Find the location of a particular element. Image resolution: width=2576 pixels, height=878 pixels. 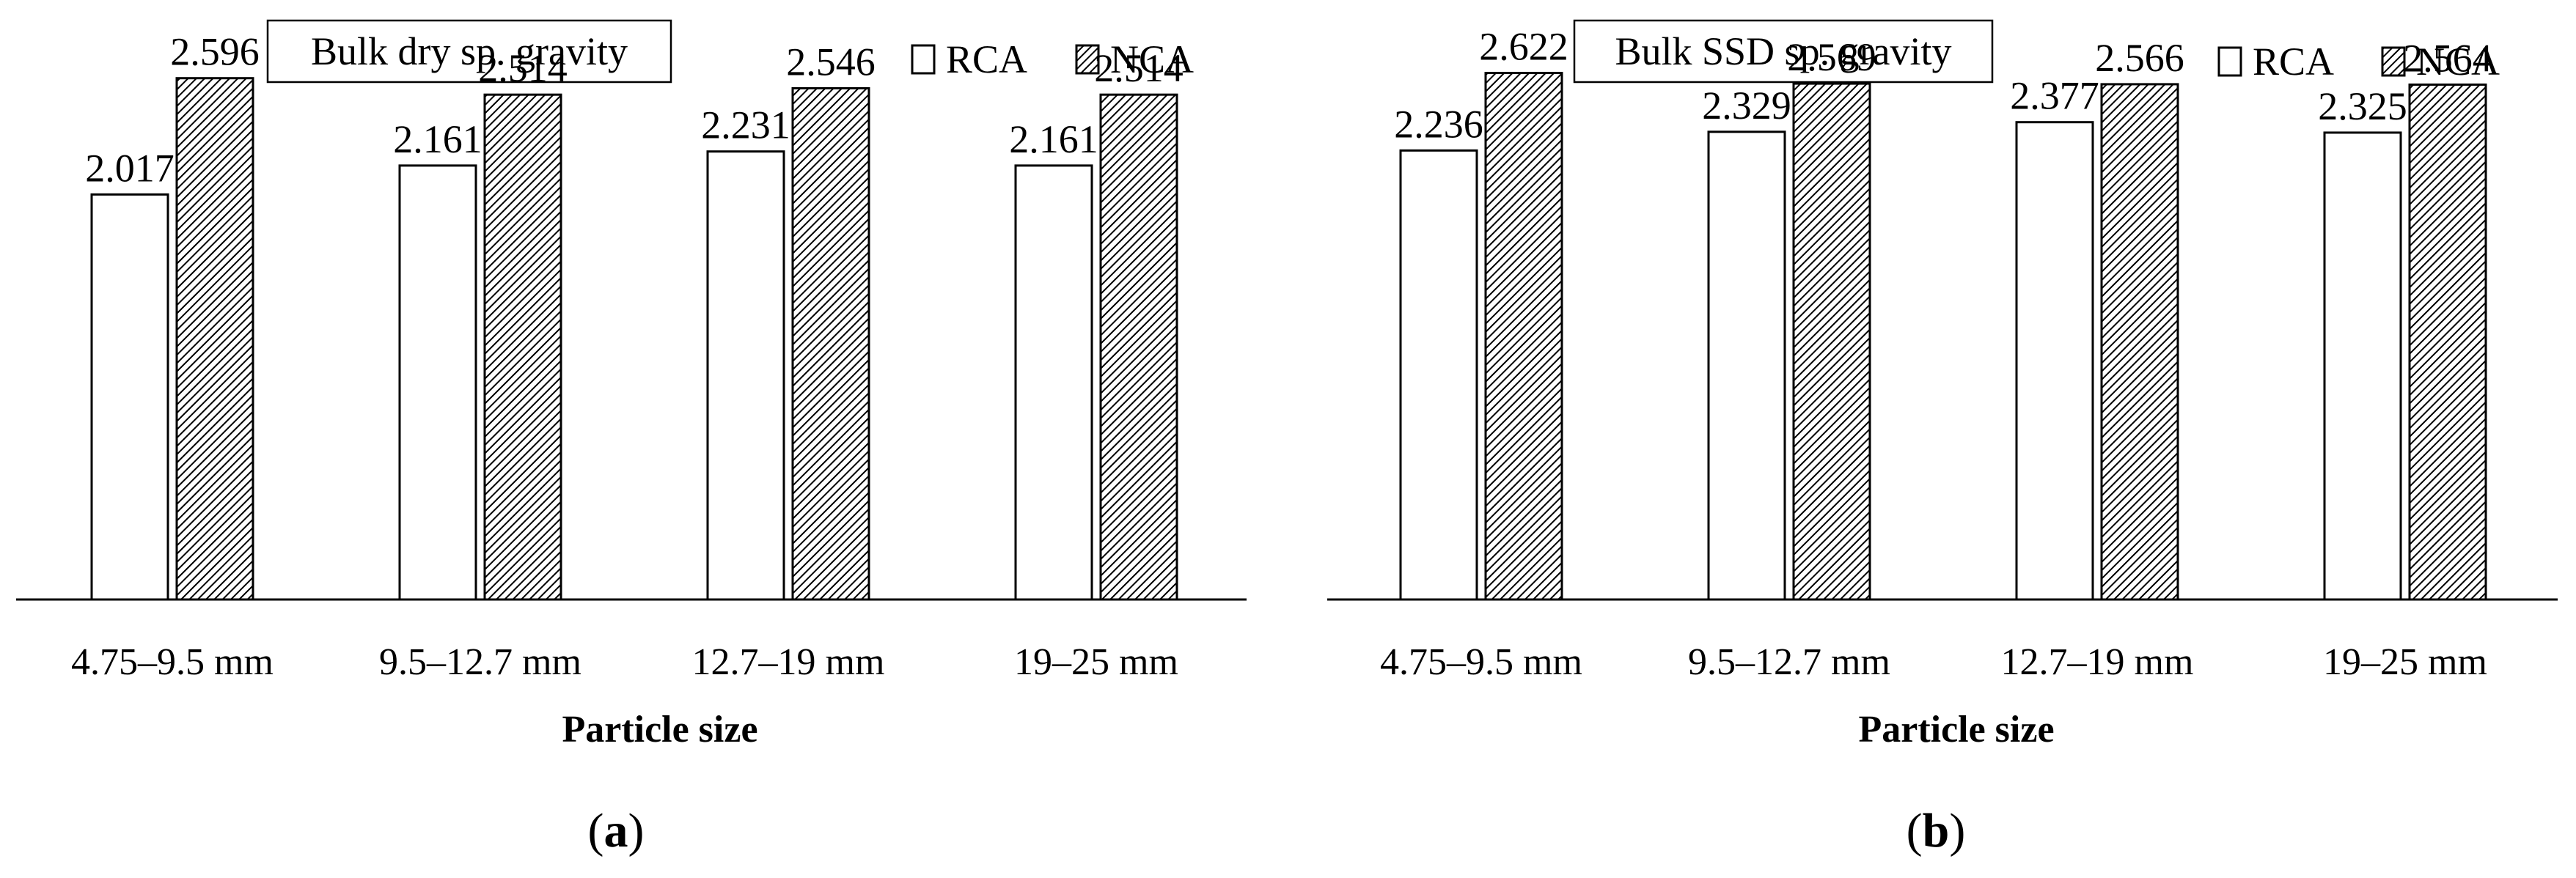

legend-swatch-rca-a is located at coordinates (924, 59).